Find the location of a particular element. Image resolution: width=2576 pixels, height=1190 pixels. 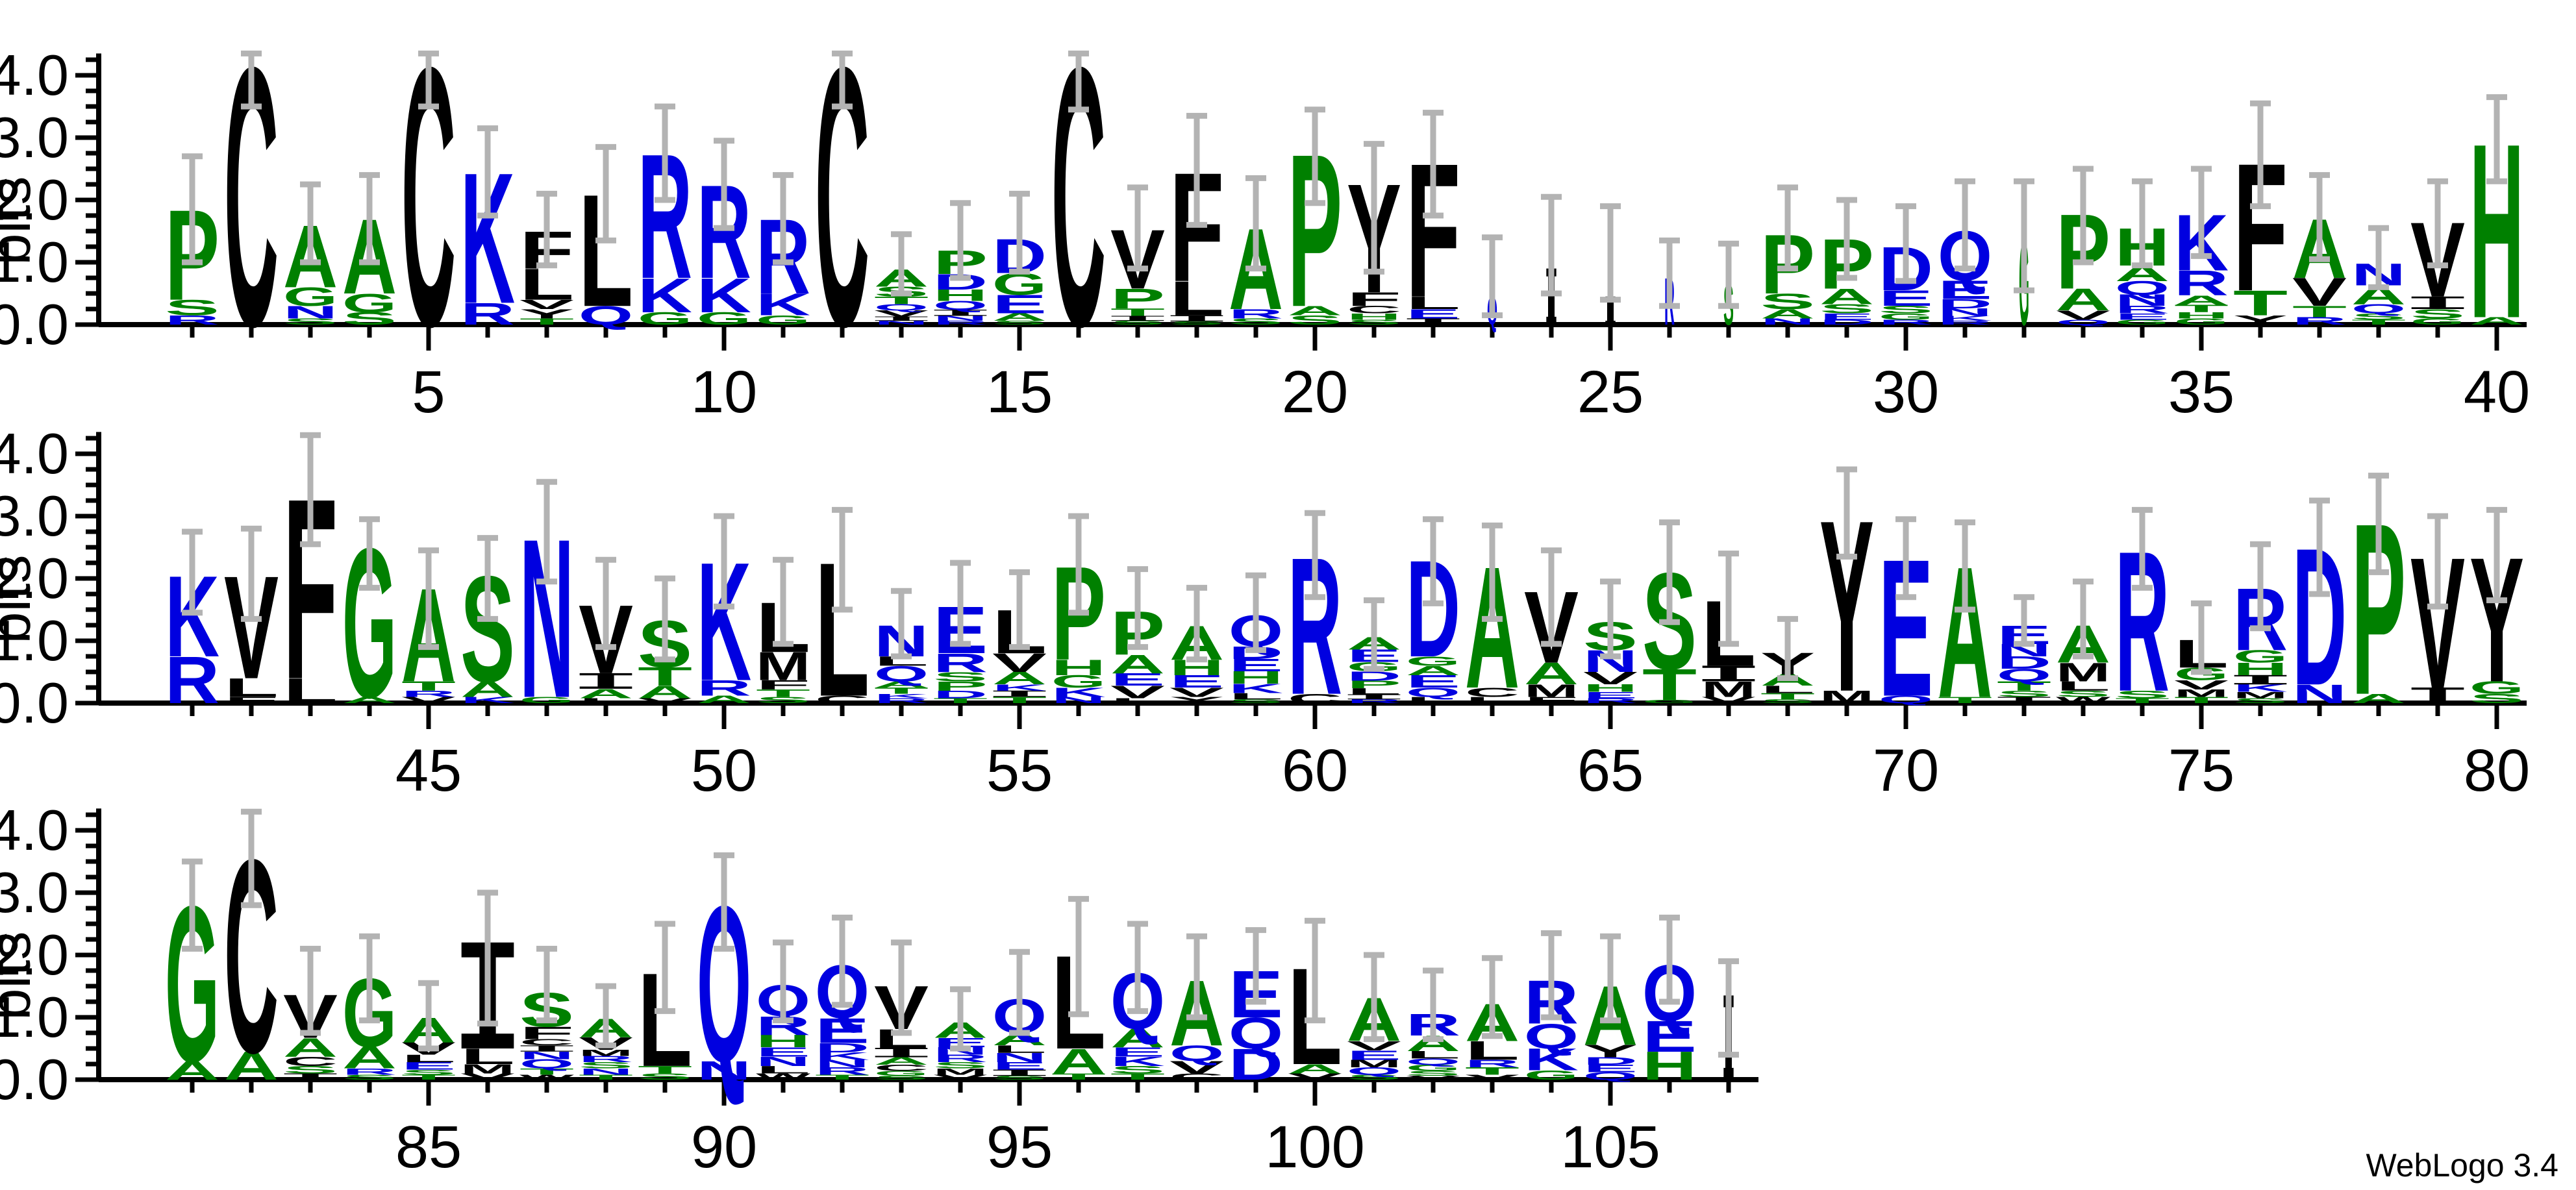

svg-text: F is located at coordinates (783, 685).